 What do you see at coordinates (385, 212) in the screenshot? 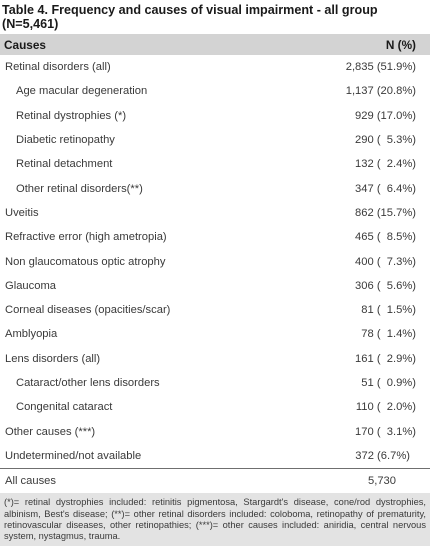
I see `row-n-percent-value: 862 (15.7%)` at bounding box center [385, 212].